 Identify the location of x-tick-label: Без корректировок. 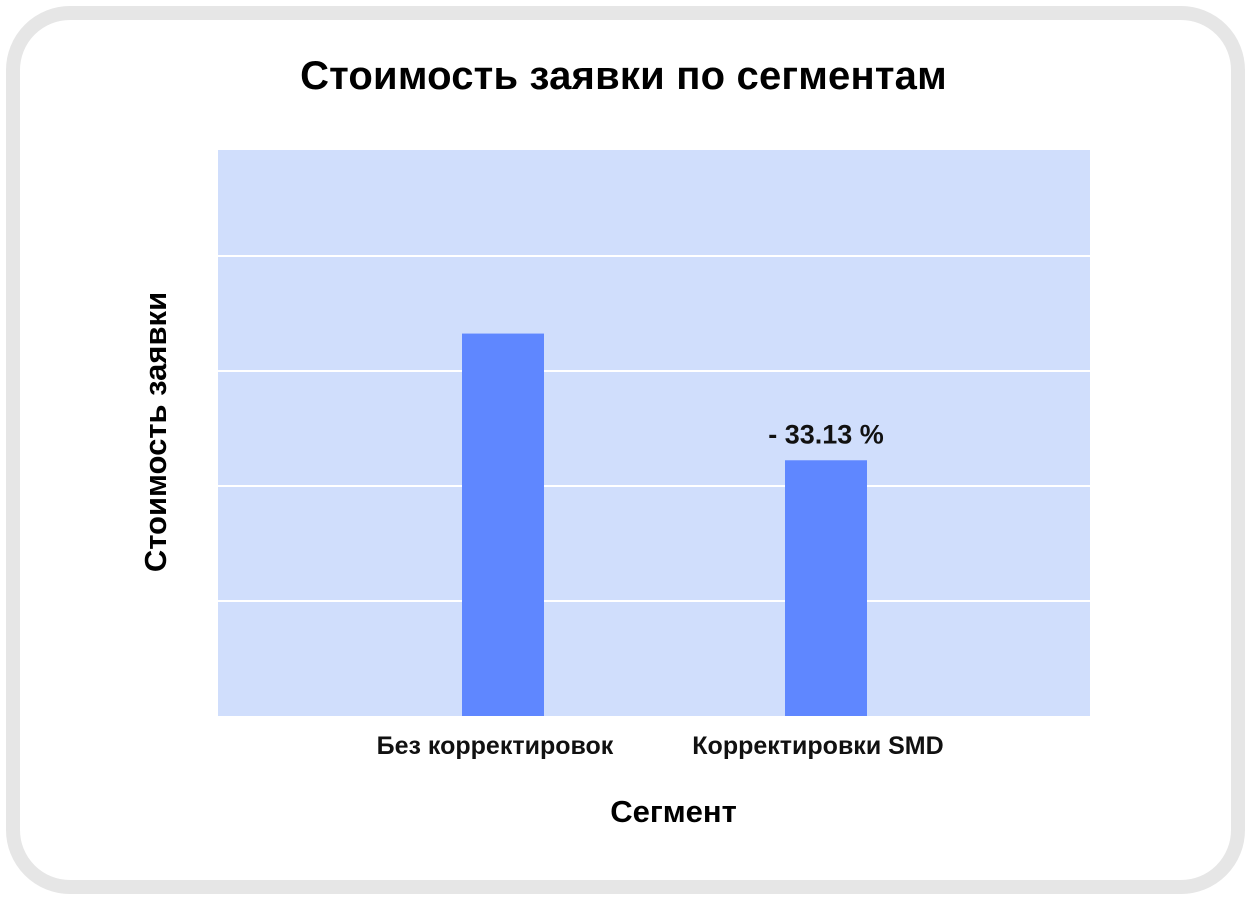
(495, 746).